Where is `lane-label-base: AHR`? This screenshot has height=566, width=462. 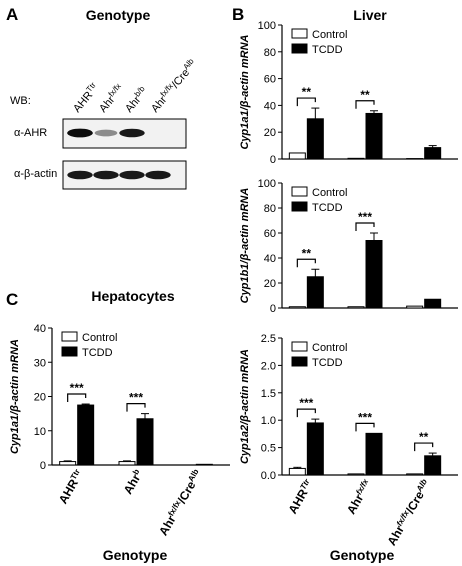
lane-label-base: AHR is located at coordinates (83, 102).